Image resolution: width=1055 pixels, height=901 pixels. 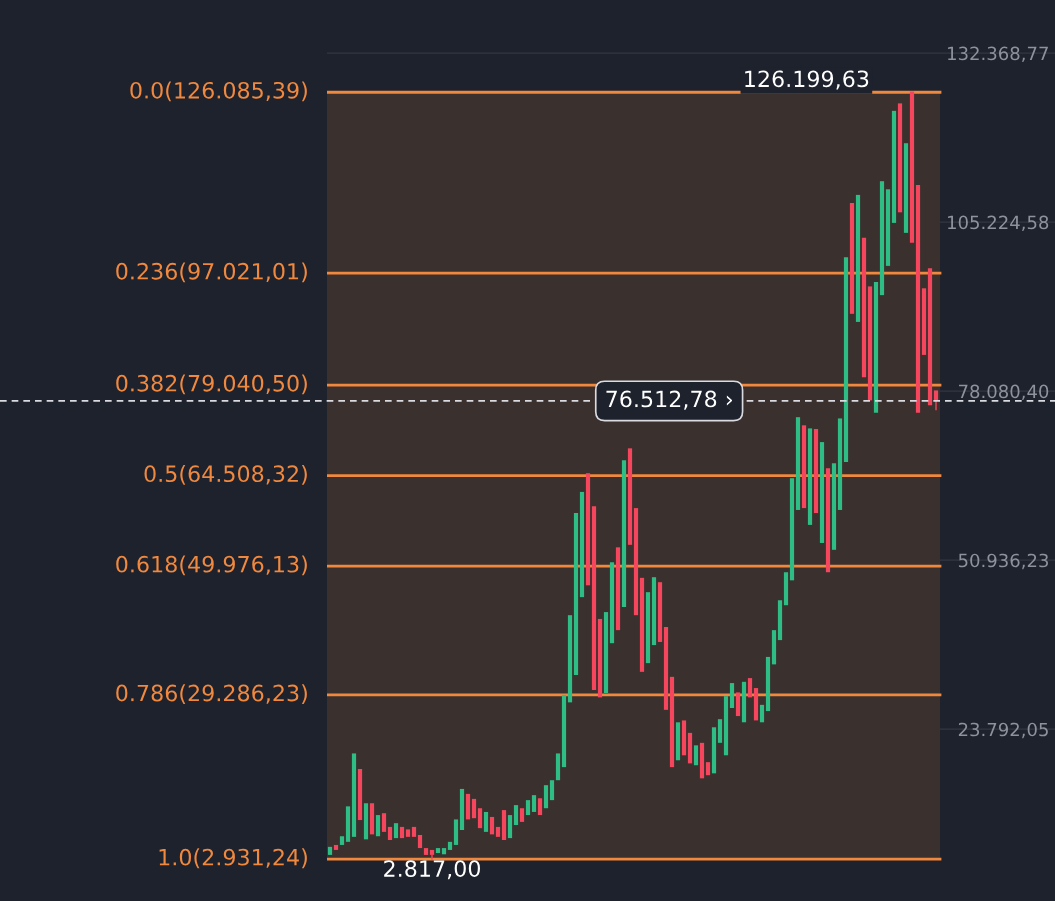 I want to click on ref-line-label: 1.0(2.931,24), so click(x=233, y=858).